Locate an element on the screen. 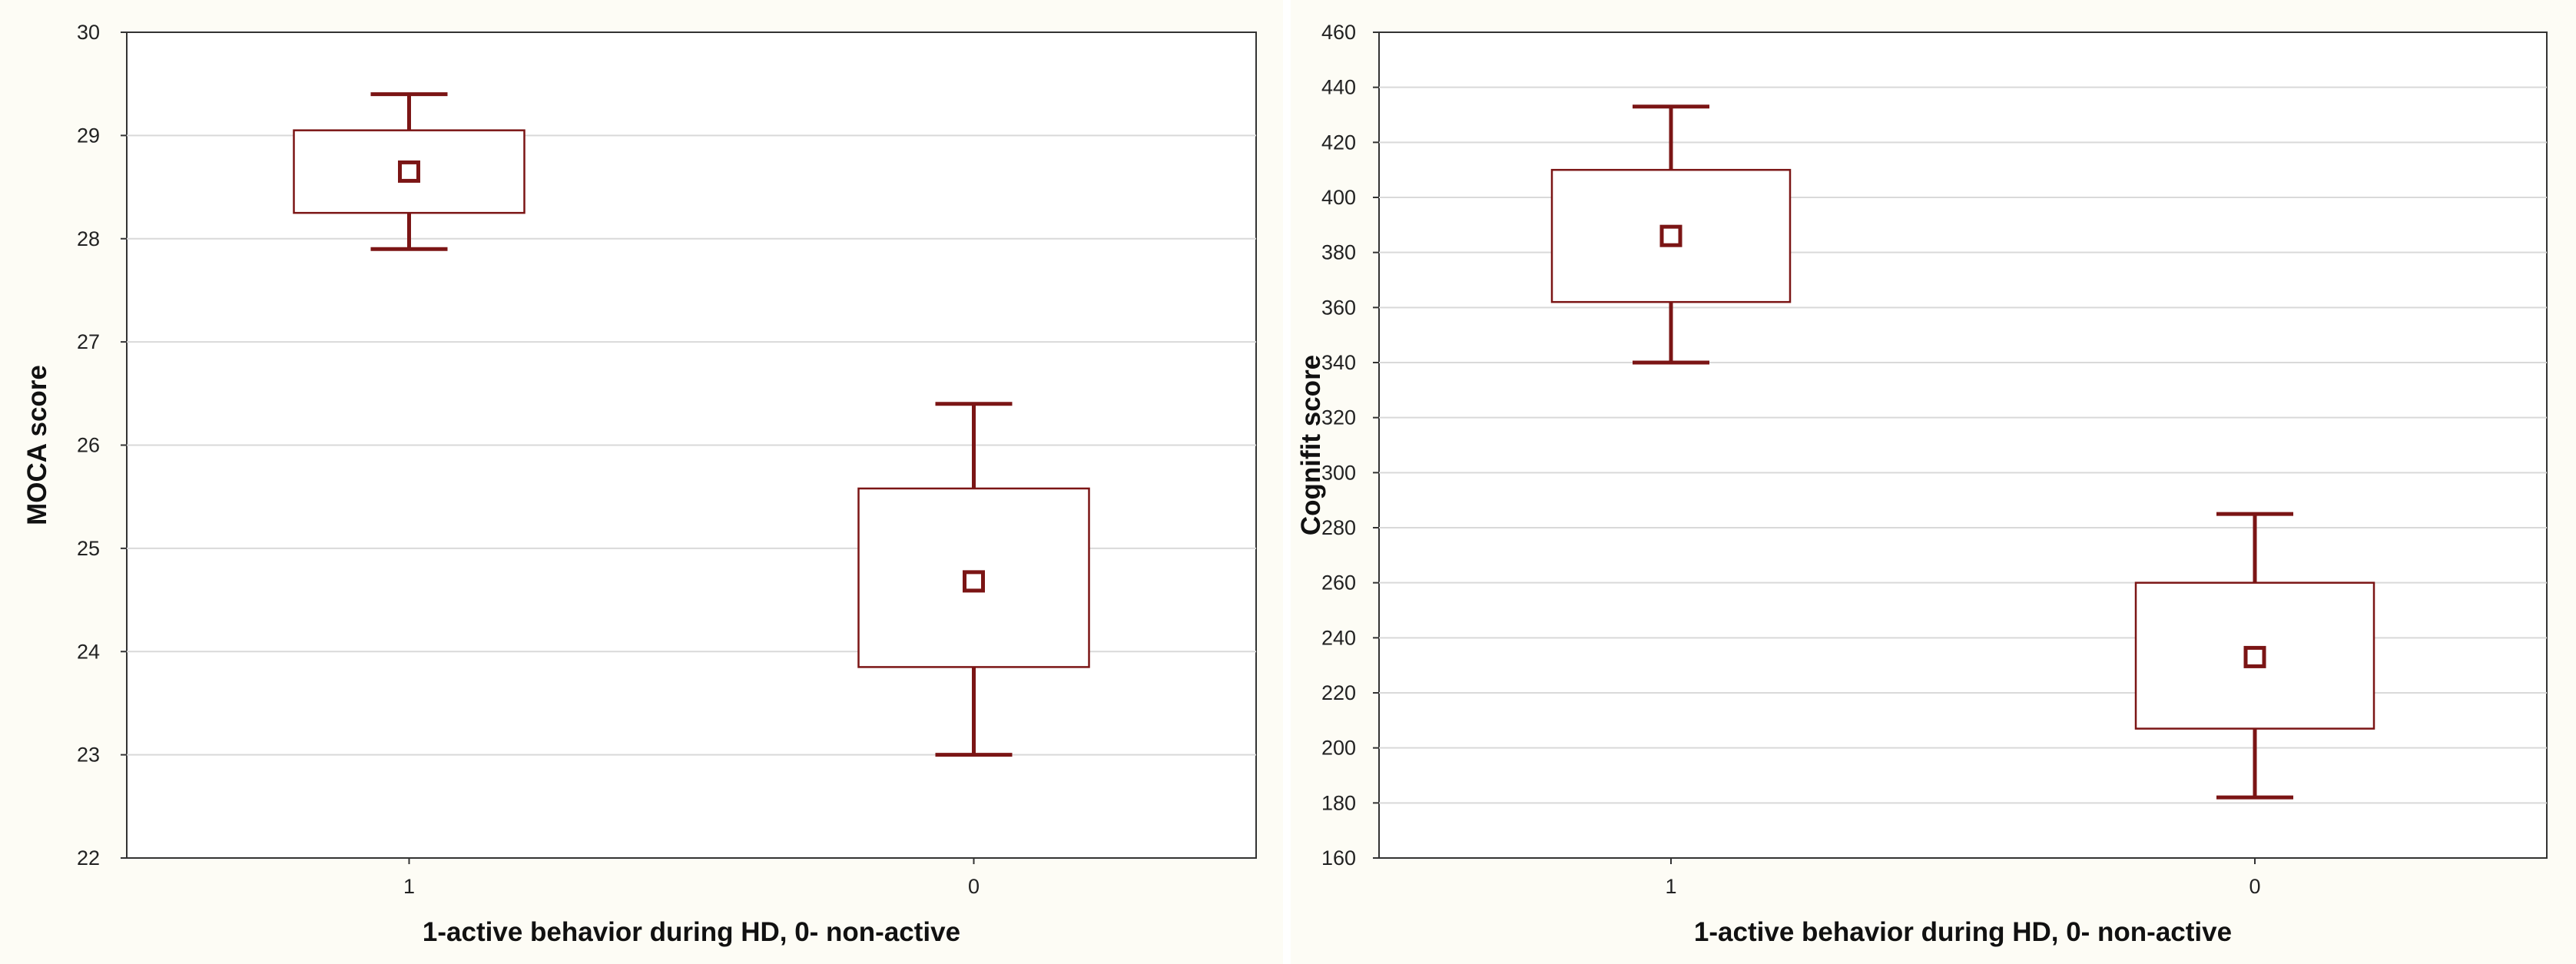 This screenshot has height=964, width=2576. y-tick-label: 220 is located at coordinates (1338, 692).